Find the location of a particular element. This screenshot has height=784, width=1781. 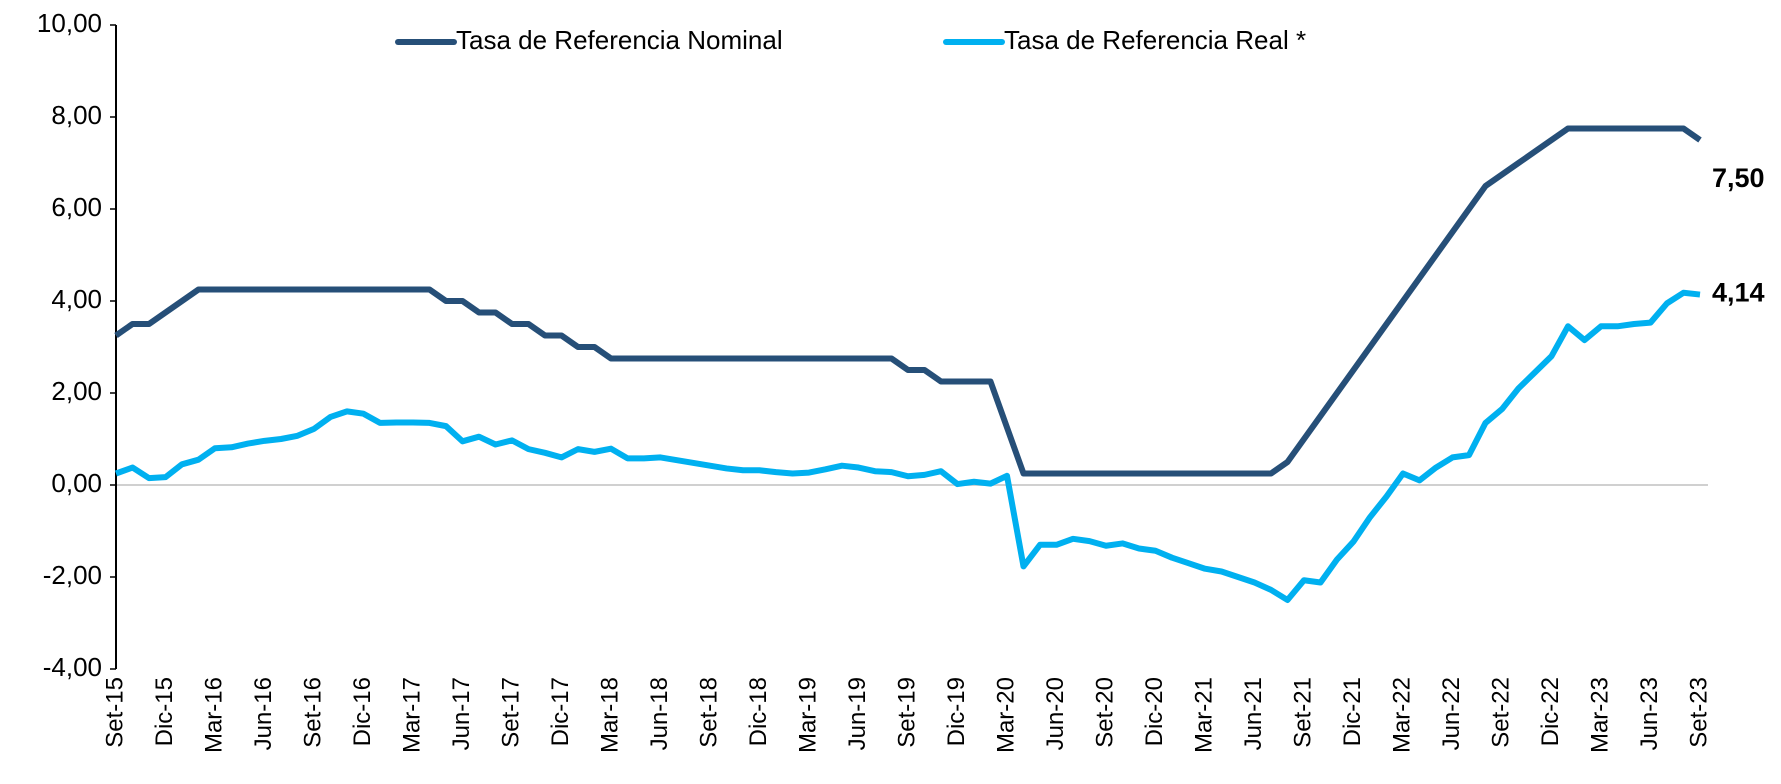

y-tick-label: 8,00 is located at coordinates (76, 115).